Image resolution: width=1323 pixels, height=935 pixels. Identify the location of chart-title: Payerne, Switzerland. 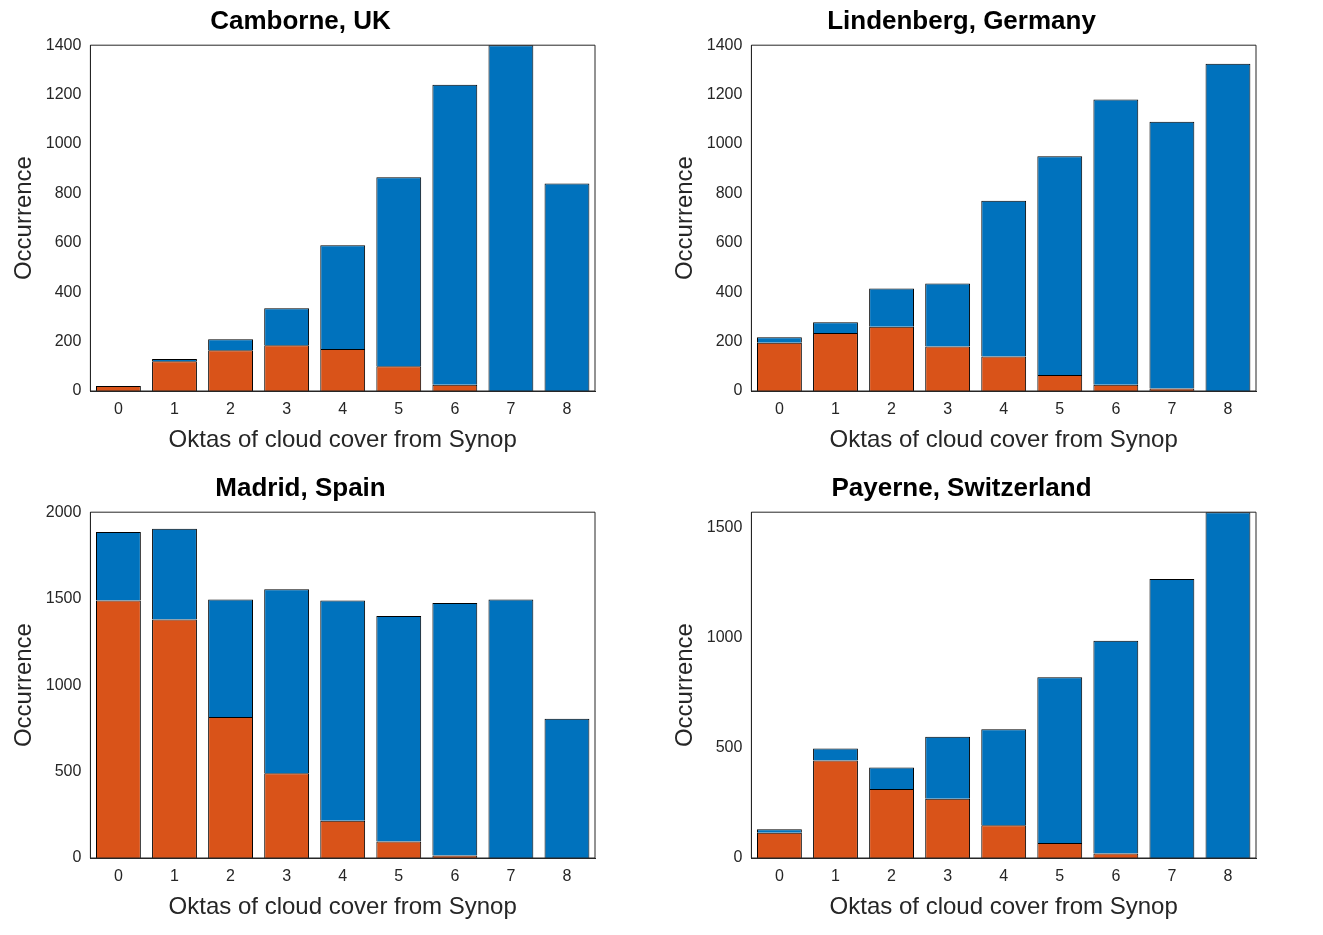
(961, 486).